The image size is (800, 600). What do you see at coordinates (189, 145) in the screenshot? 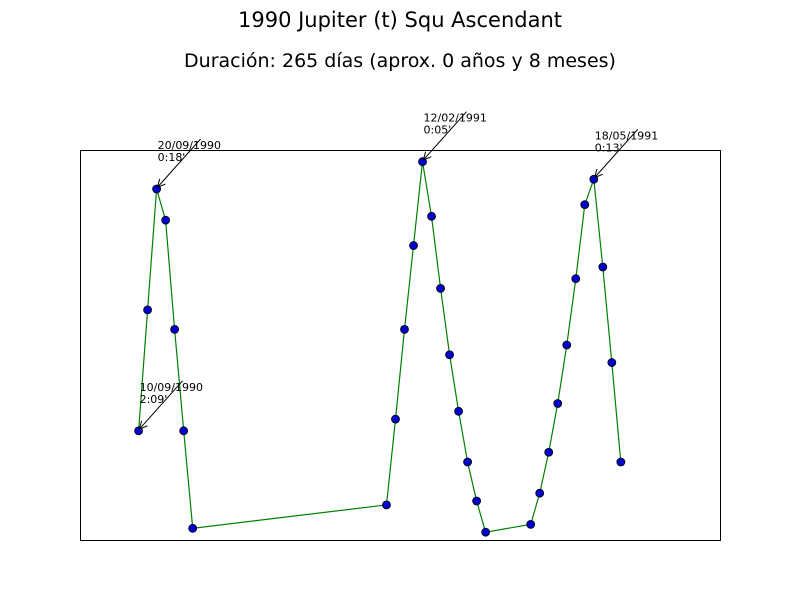
I see `annotation-date: 20/09/1990` at bounding box center [189, 145].